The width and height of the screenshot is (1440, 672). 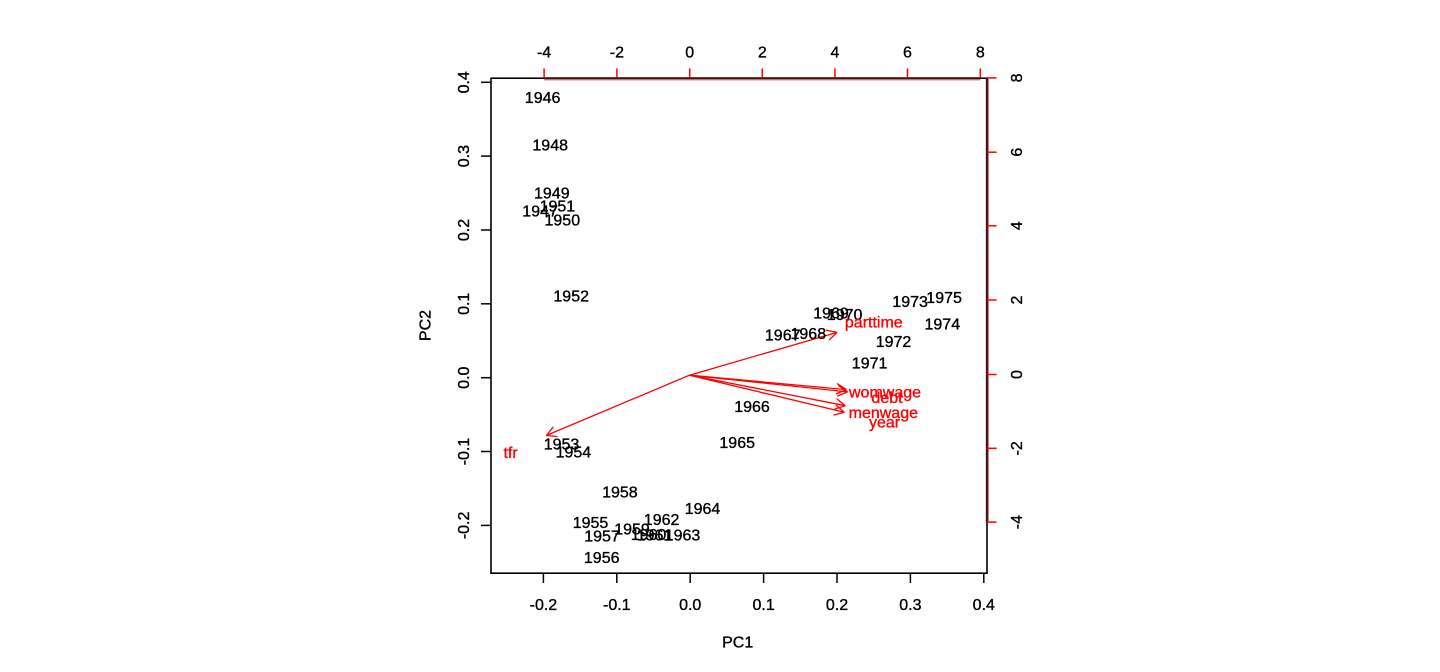 What do you see at coordinates (510, 453) in the screenshot?
I see `svg-text: tfr` at bounding box center [510, 453].